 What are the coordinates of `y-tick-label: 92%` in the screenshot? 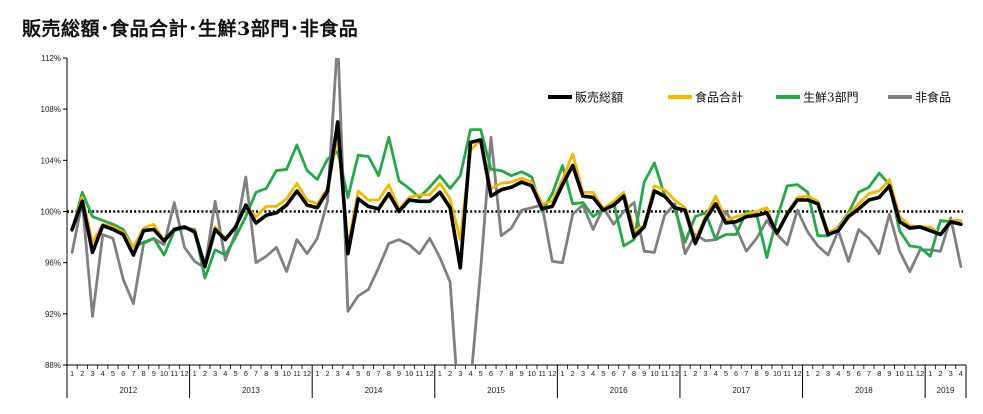 It's located at (53, 314).